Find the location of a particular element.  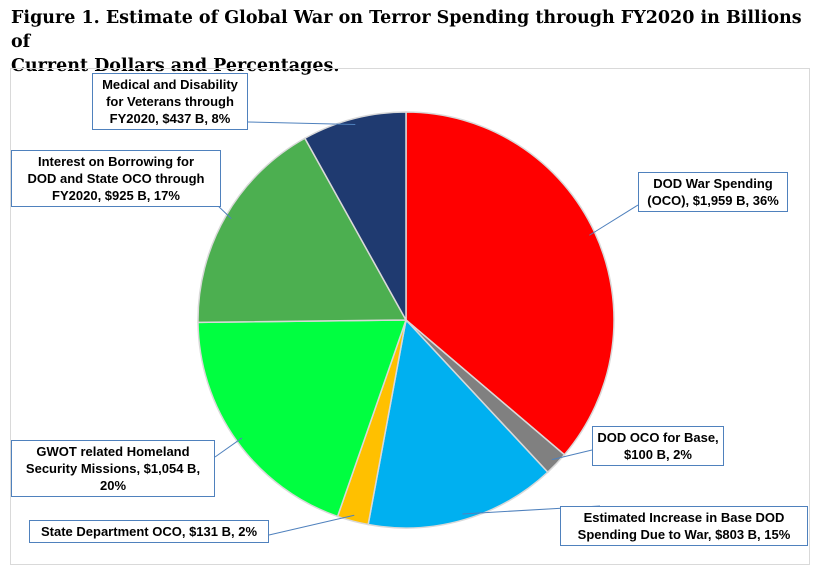

slice-label-1-line-2: (OCO), $1,959 B, 36% is located at coordinates (713, 200).